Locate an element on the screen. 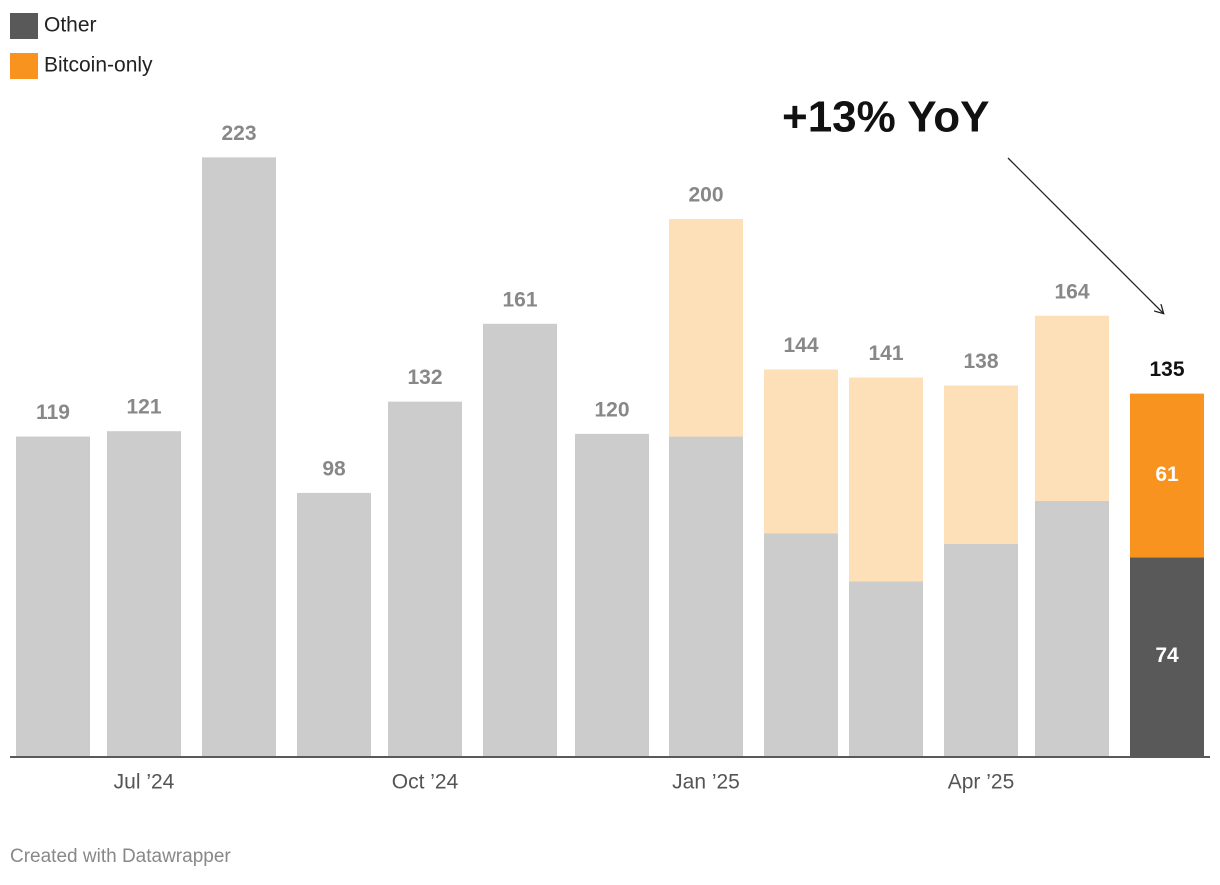 This screenshot has height=885, width=1220. total-label: 132 is located at coordinates (424, 377).